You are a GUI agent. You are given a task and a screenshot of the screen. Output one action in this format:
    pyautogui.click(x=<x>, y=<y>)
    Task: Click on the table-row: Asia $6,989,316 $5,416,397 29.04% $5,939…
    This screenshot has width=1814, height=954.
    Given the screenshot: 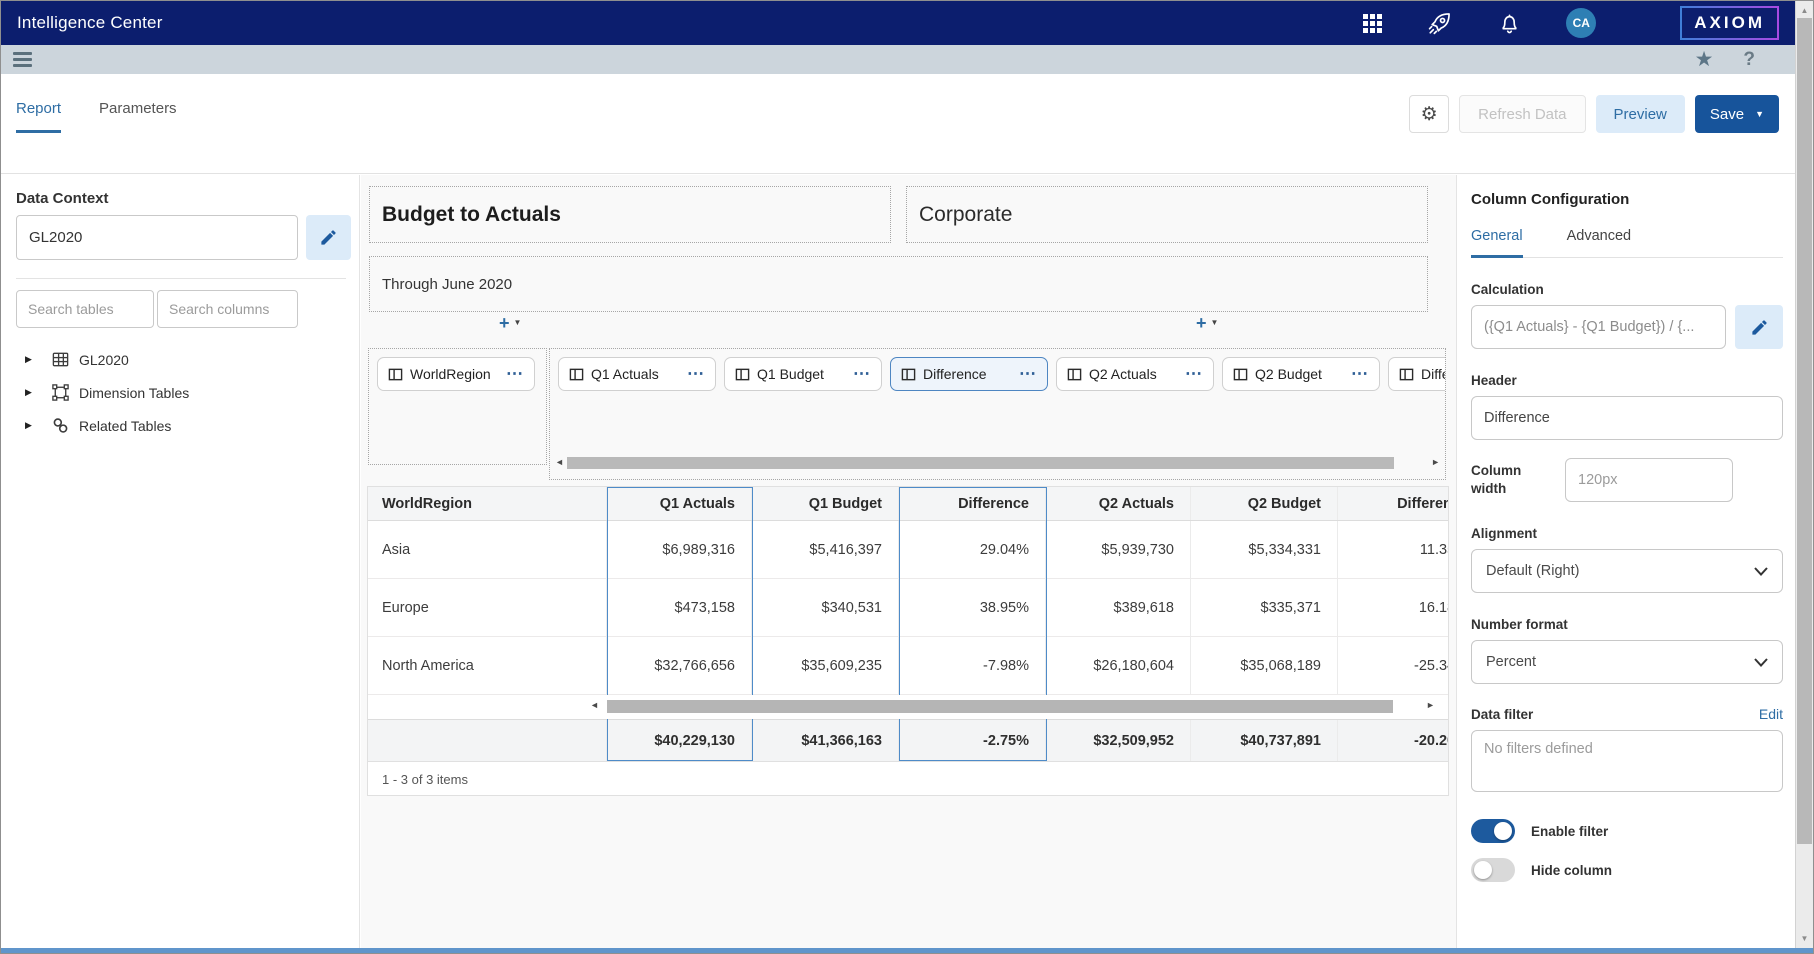 What is the action you would take?
    pyautogui.click(x=908, y=550)
    